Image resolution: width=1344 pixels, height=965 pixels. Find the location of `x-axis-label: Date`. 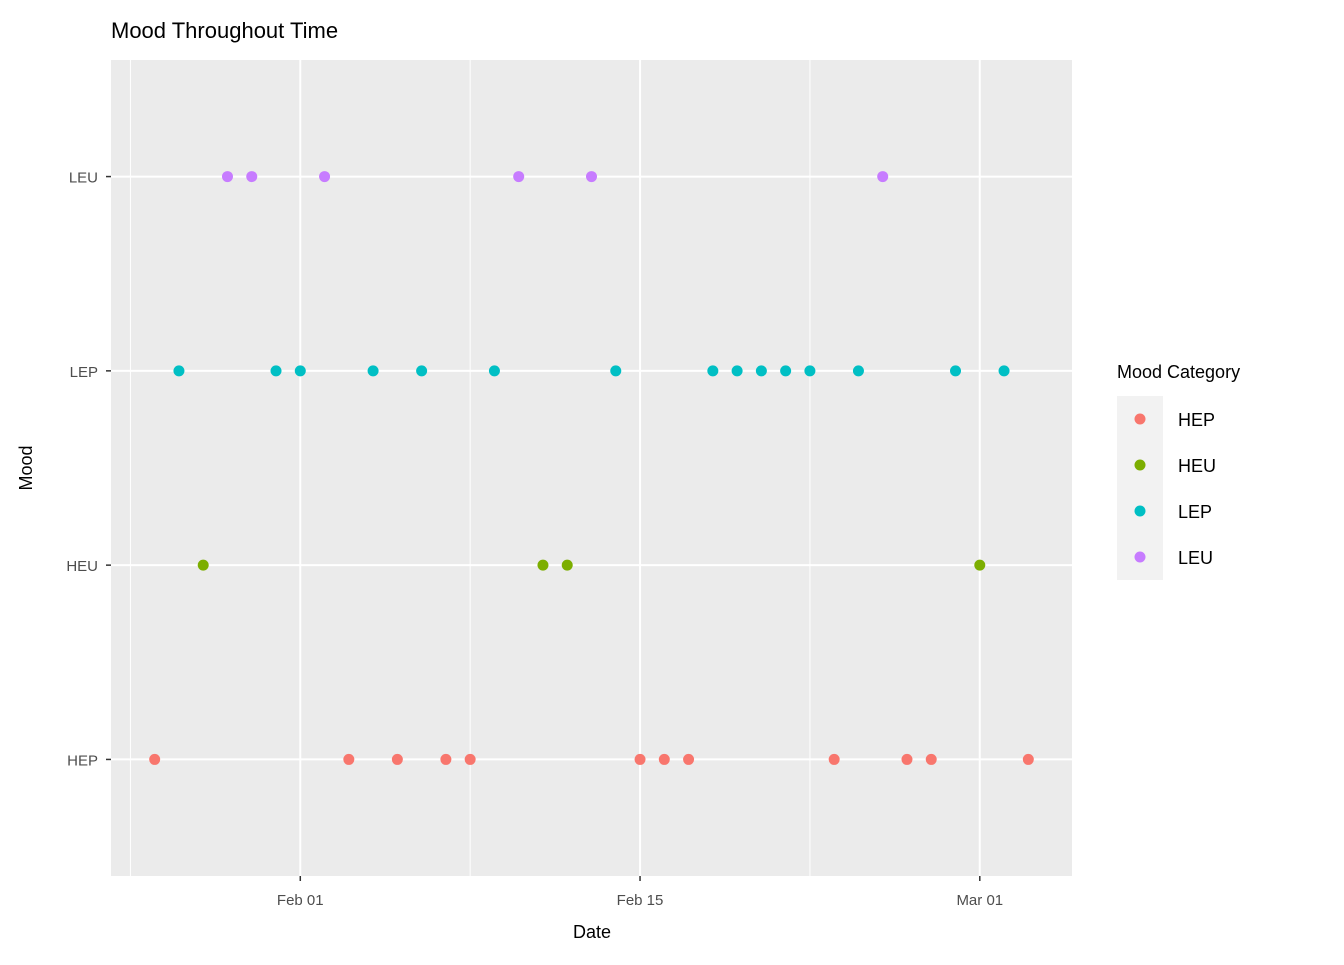

x-axis-label: Date is located at coordinates (592, 932).